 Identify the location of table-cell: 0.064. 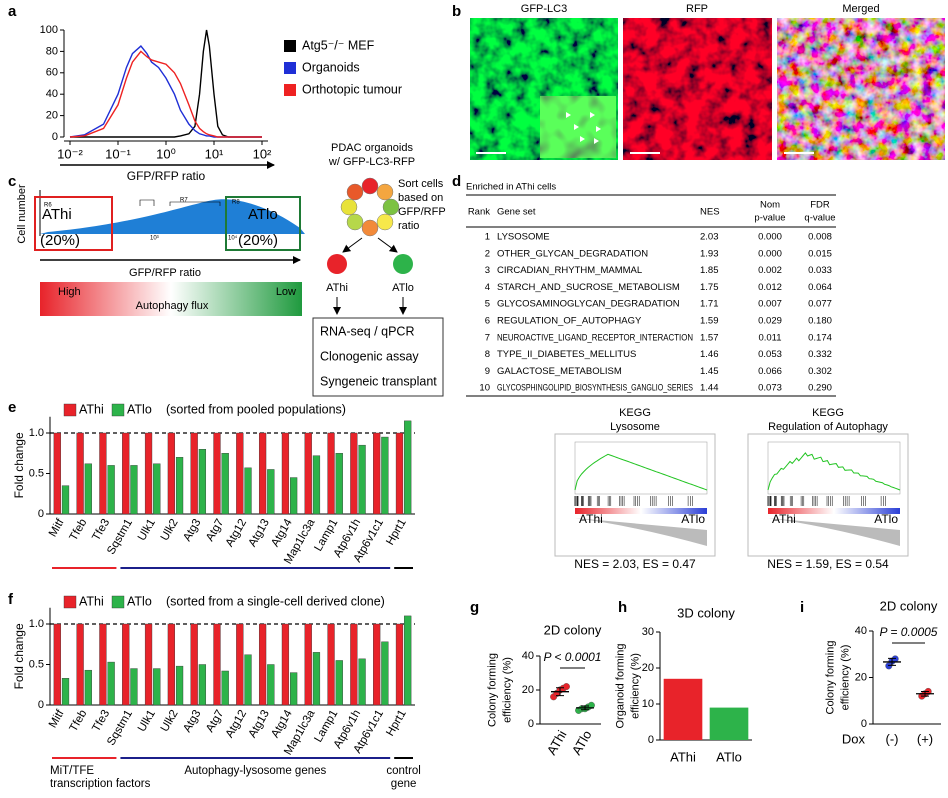
(820, 287).